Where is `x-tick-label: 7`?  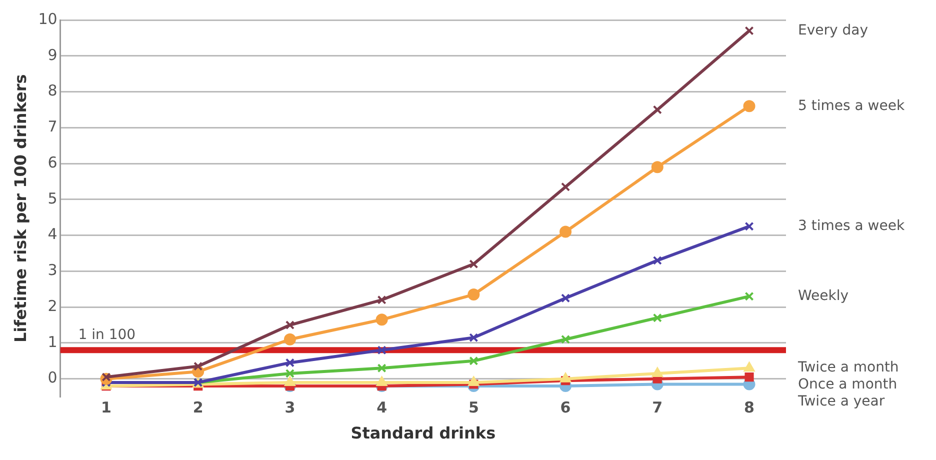
x-tick-label: 7 is located at coordinates (657, 407).